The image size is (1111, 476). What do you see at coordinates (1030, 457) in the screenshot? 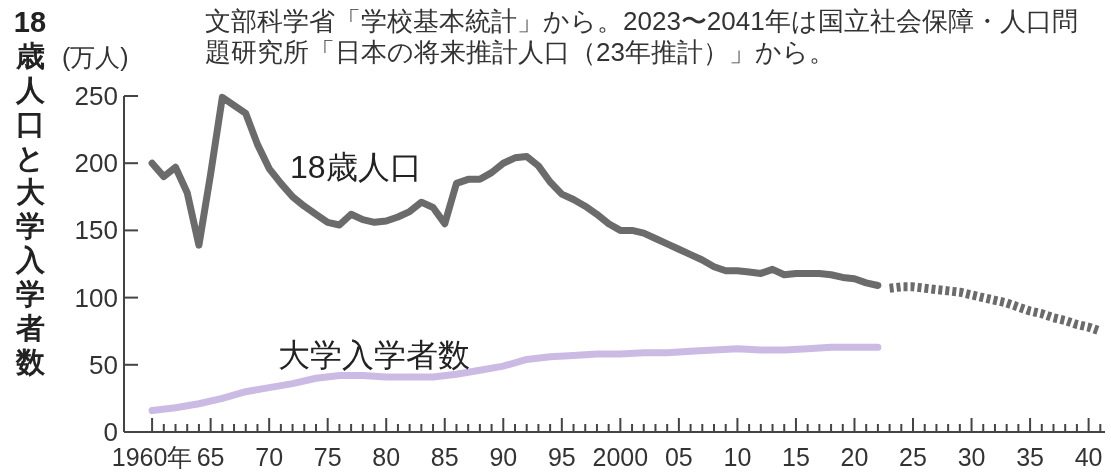
I see `x-tick-label: 35` at bounding box center [1030, 457].